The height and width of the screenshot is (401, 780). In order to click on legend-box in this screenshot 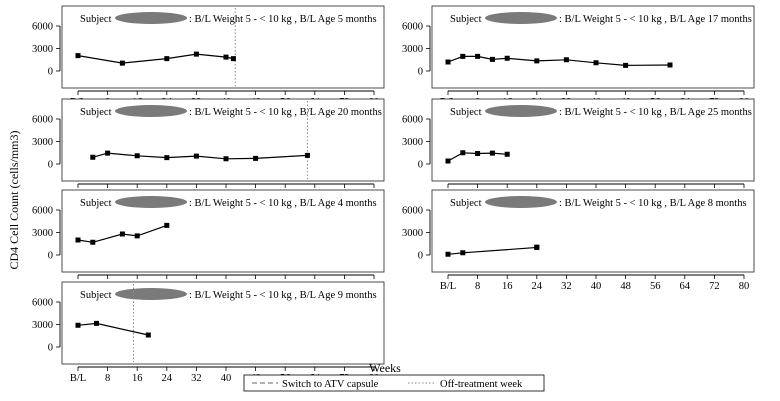, I will do `click(394, 383)`.